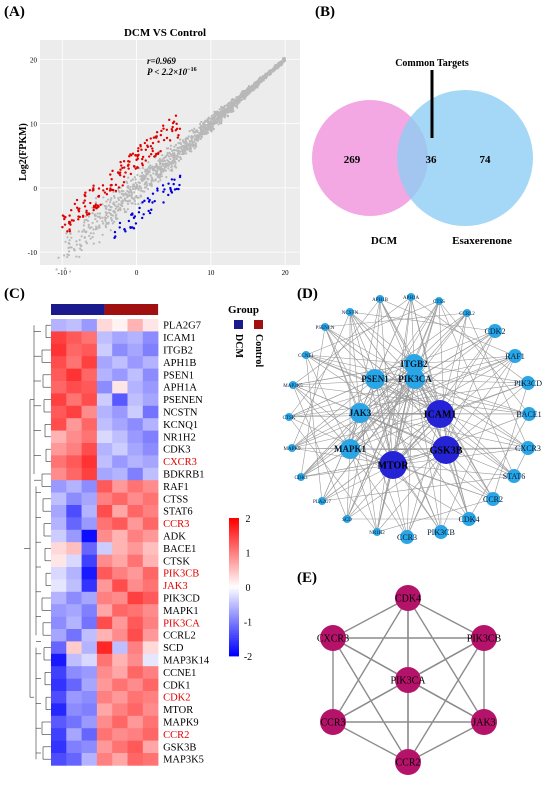  What do you see at coordinates (307, 578) in the screenshot?
I see `panel-e-letter: (E)` at bounding box center [307, 578].